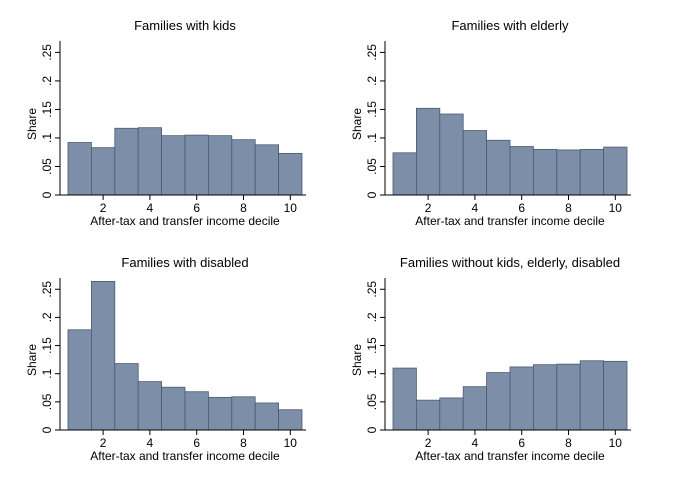 The image size is (675, 496). I want to click on panel-title: Families with kids, so click(185, 25).